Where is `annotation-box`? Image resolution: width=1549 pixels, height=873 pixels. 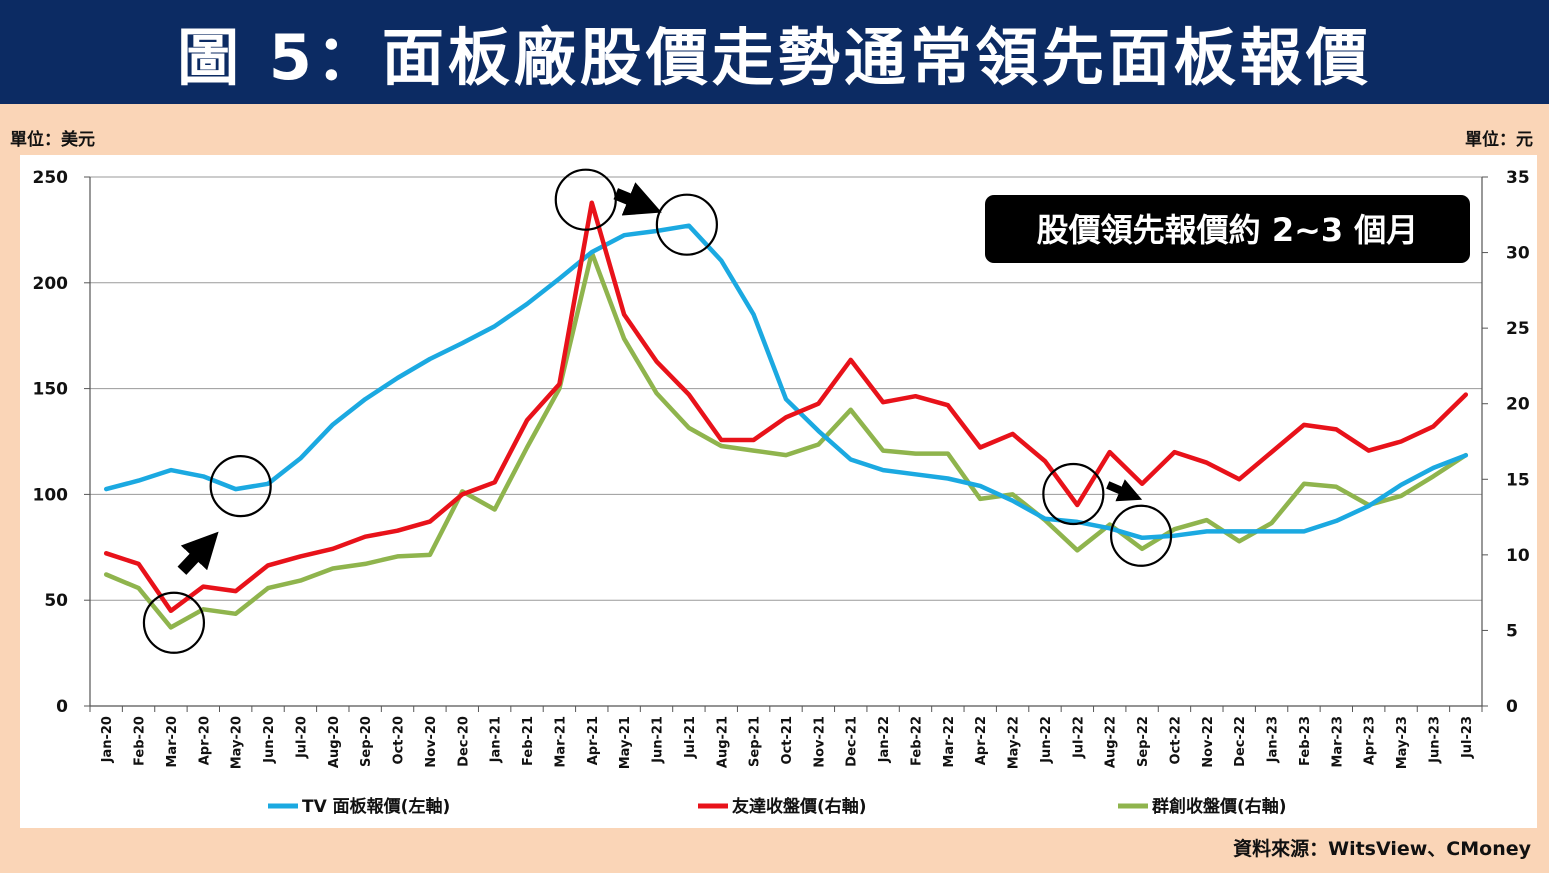 annotation-box is located at coordinates (1227, 229).